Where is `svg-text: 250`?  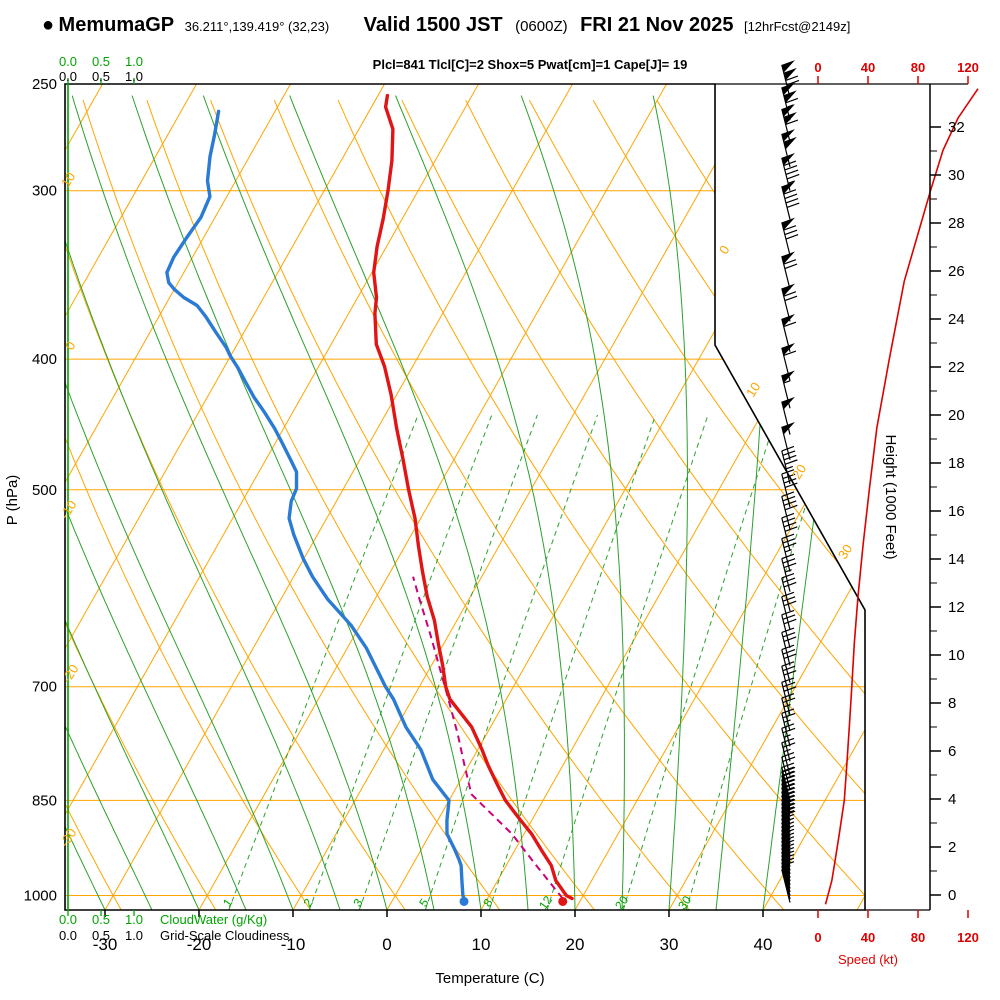 svg-text: 250 is located at coordinates (44, 84).